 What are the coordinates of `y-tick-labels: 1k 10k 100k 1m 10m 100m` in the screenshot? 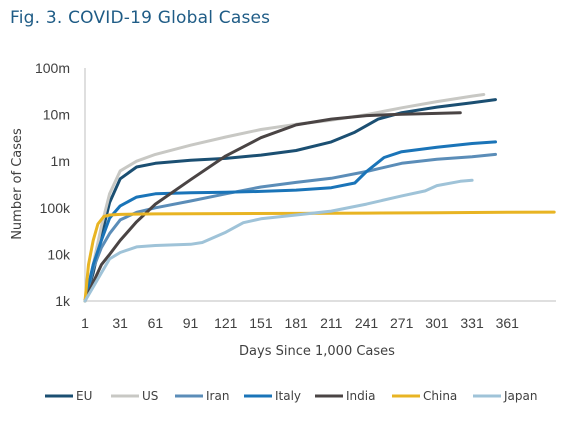 It's located at (53, 184).